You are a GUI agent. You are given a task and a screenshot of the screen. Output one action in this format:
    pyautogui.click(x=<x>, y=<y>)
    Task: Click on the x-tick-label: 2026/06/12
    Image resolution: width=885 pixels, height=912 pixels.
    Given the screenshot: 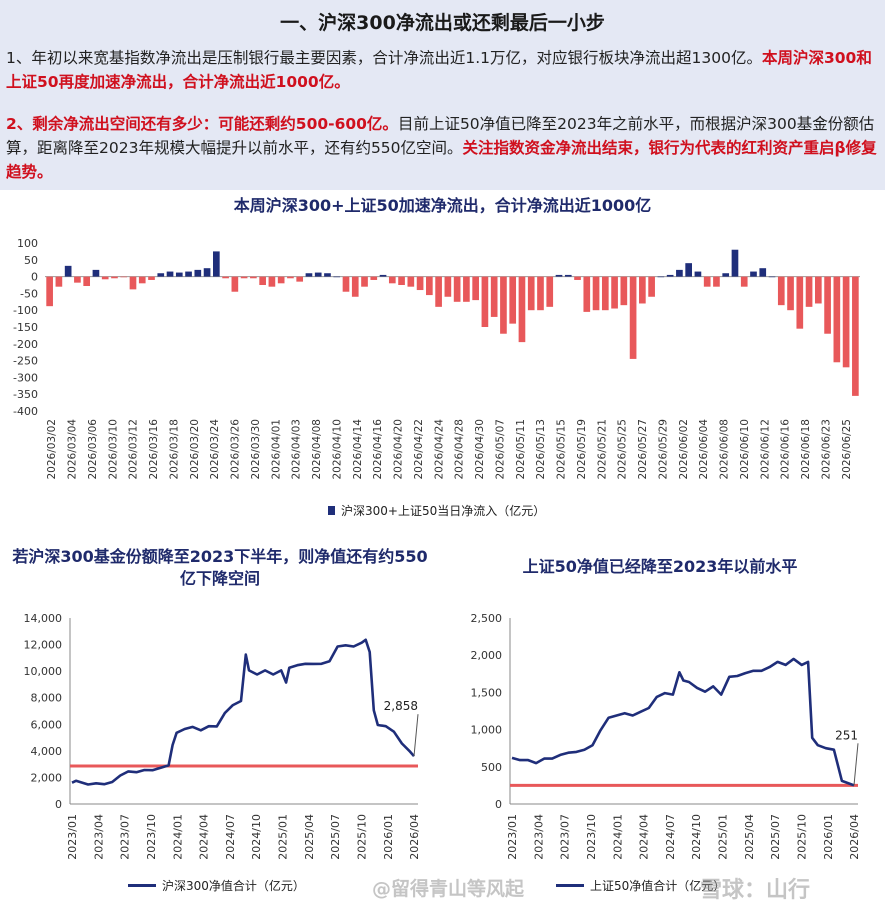 What is the action you would take?
    pyautogui.click(x=765, y=449)
    